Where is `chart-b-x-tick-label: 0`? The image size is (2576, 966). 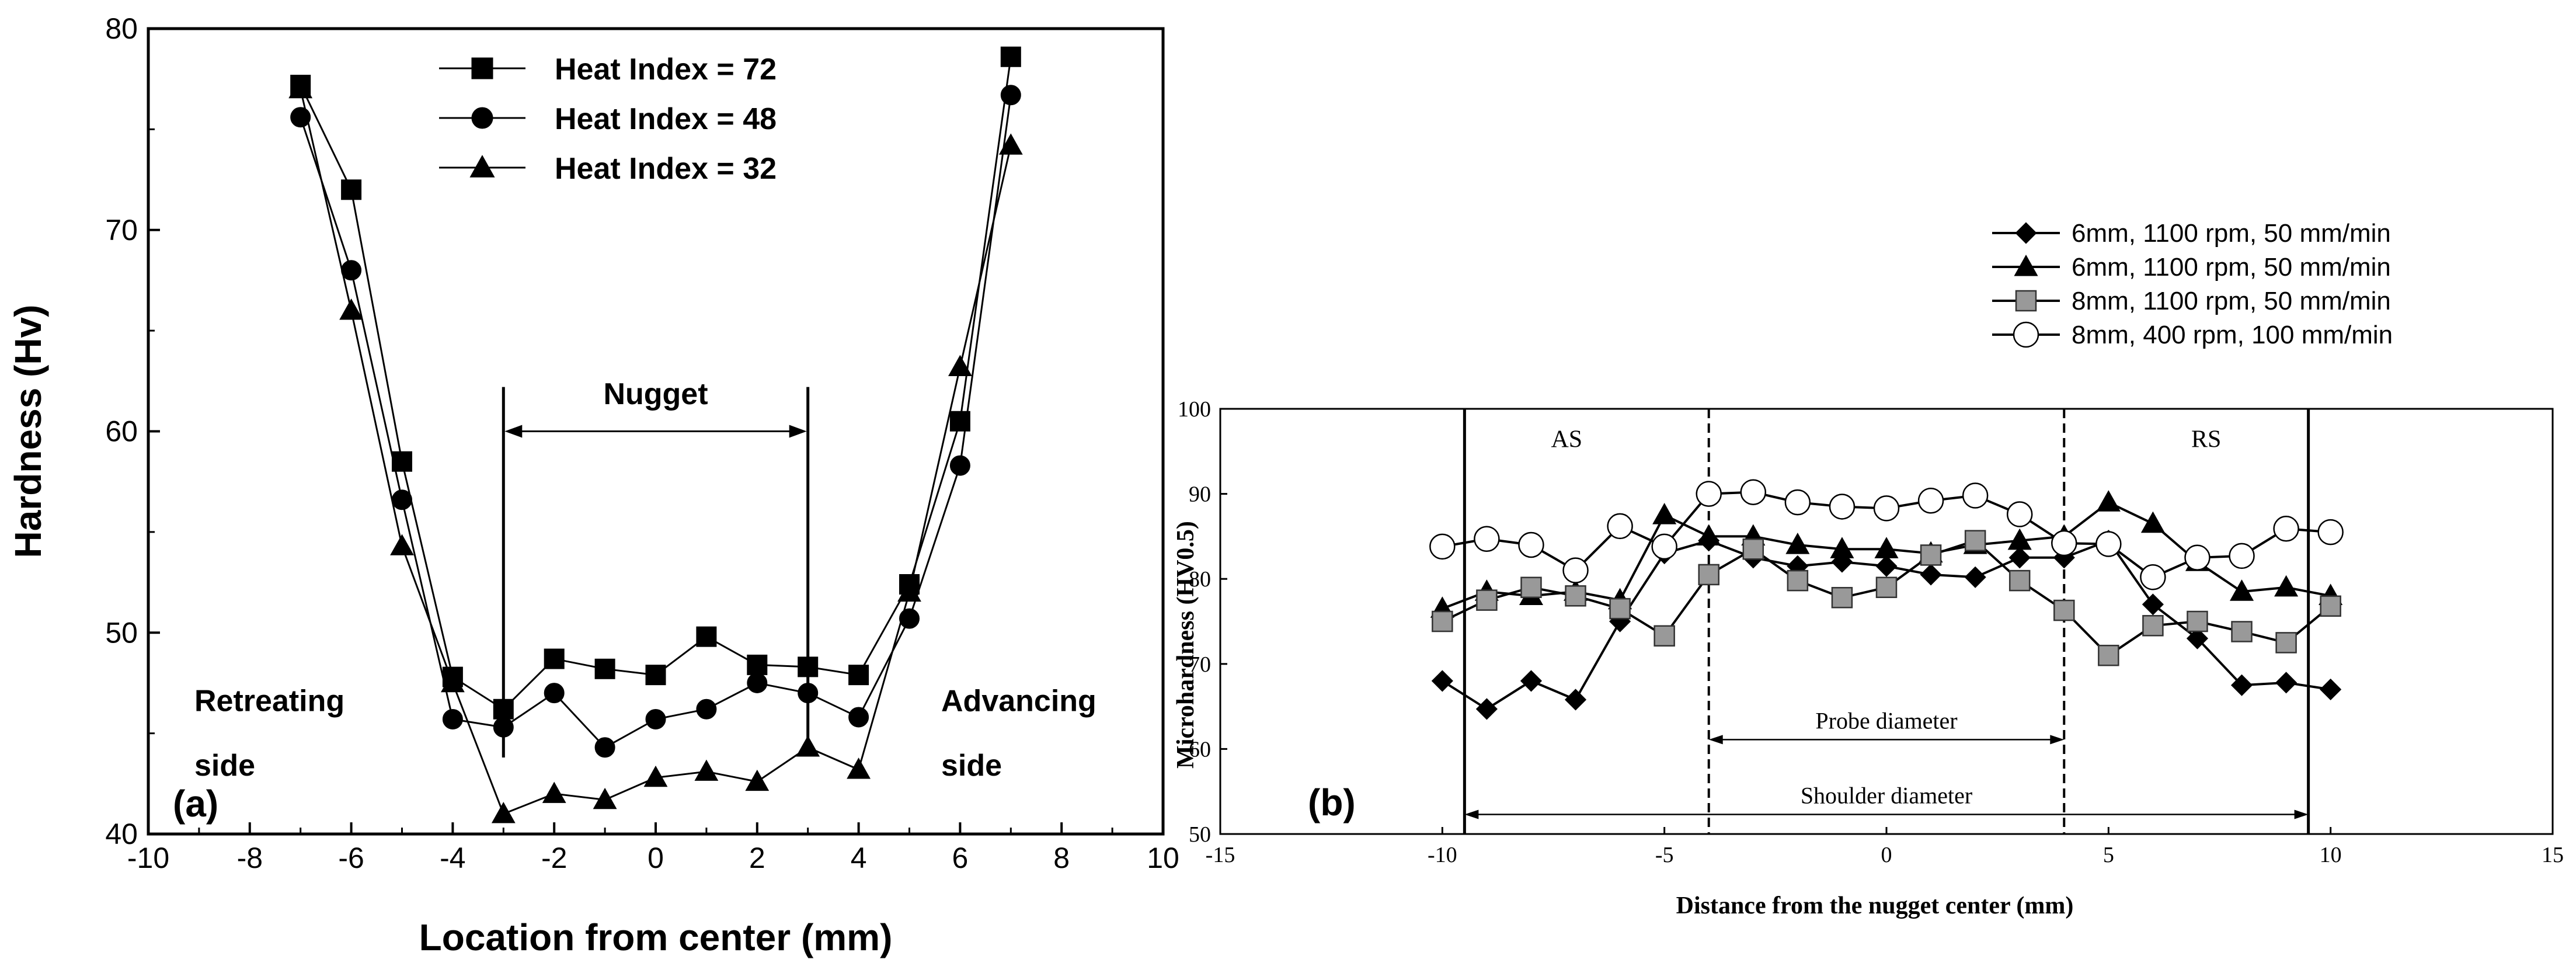
chart-b-x-tick-label: 0 is located at coordinates (1886, 855).